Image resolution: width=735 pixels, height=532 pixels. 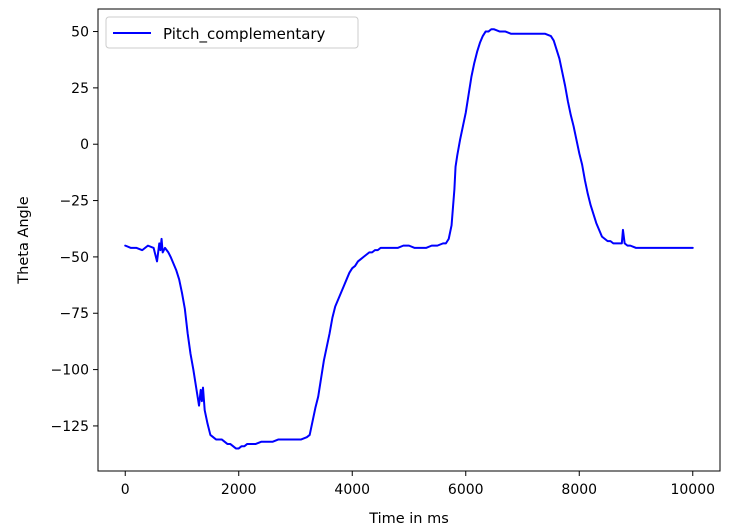 What do you see at coordinates (125, 490) in the screenshot?
I see `x-tick-label: 0` at bounding box center [125, 490].